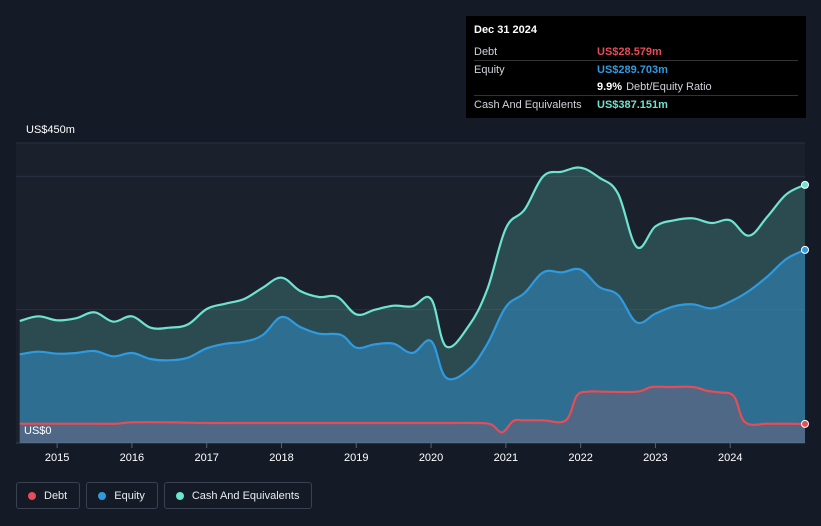 This screenshot has width=821, height=526. I want to click on legend-dot-debt, so click(32, 495).